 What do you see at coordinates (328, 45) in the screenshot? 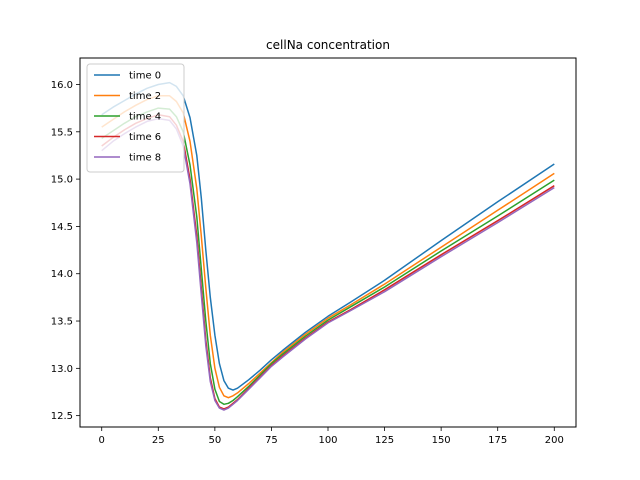
I see `chart-title: cellNa concentration` at bounding box center [328, 45].